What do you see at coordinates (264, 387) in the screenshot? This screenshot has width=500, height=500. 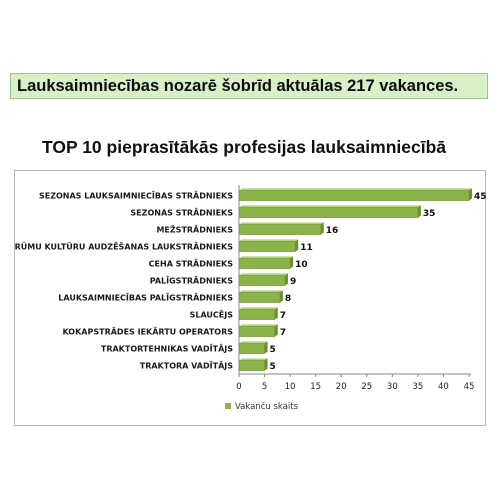 I see `x-tick-label: 5` at bounding box center [264, 387].